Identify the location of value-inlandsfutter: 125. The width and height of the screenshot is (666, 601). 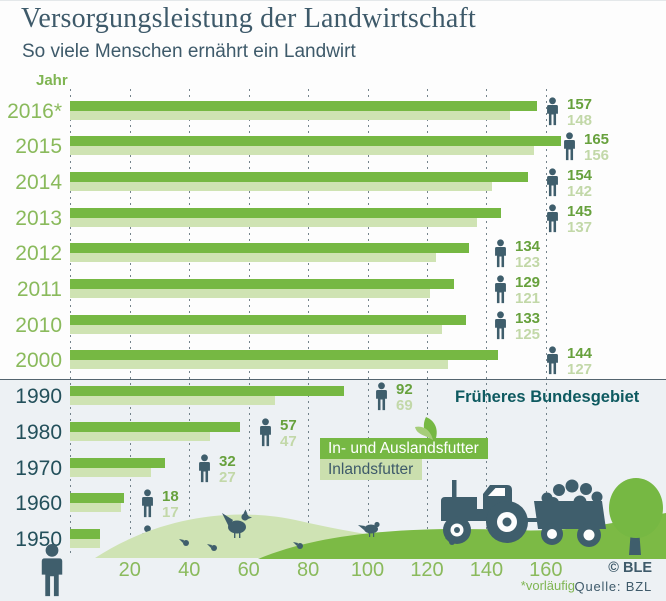
(528, 334).